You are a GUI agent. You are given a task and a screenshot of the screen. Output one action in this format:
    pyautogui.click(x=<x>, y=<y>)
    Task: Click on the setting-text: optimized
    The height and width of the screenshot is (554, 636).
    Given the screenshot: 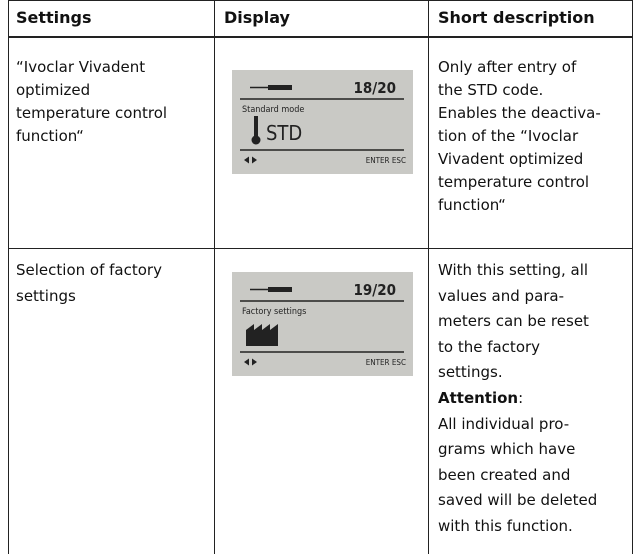 What is the action you would take?
    pyautogui.click(x=53, y=90)
    